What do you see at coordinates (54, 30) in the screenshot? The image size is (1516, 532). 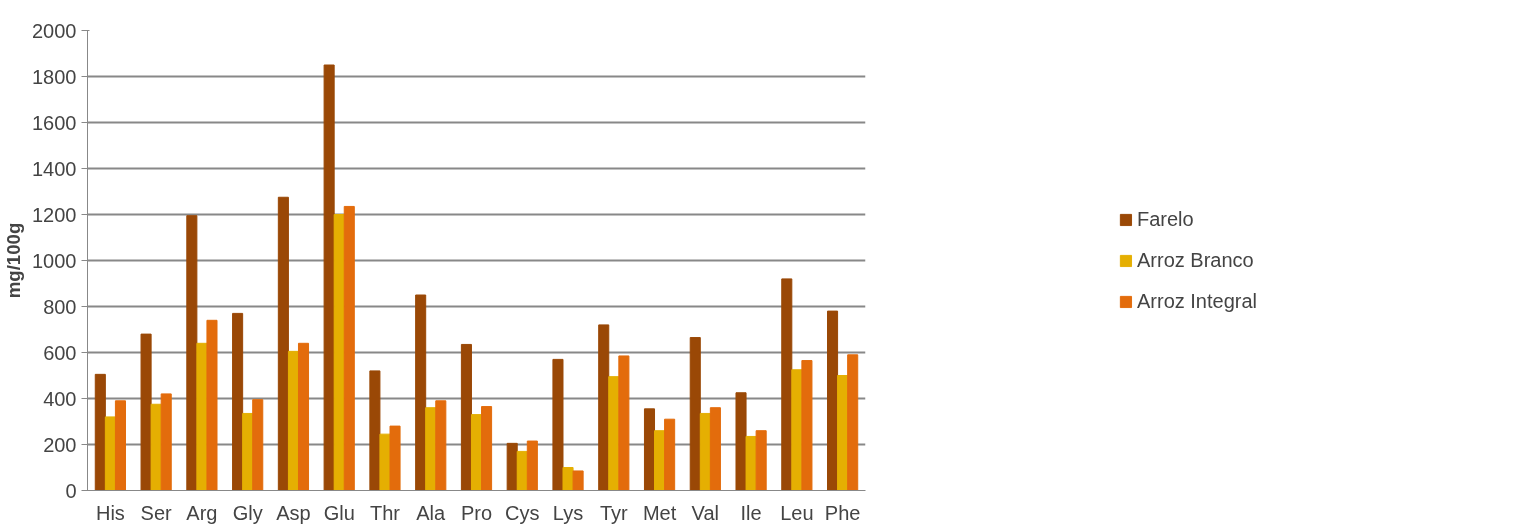 I see `y-tick-label: 2000` at bounding box center [54, 30].